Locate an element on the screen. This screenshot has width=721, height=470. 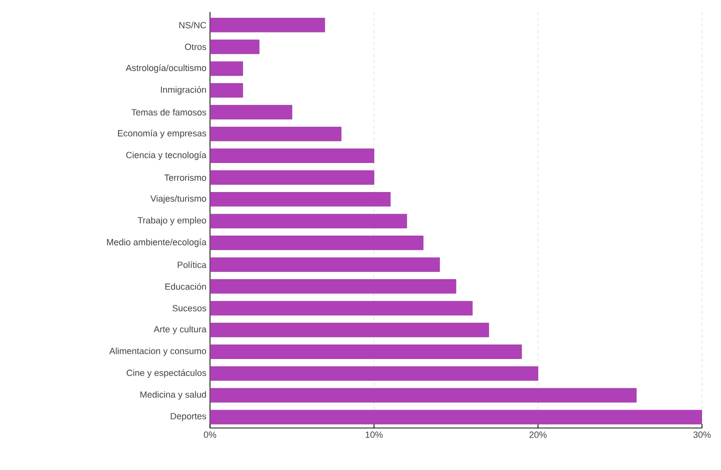
y-tick-label: Deportes is located at coordinates (188, 417).